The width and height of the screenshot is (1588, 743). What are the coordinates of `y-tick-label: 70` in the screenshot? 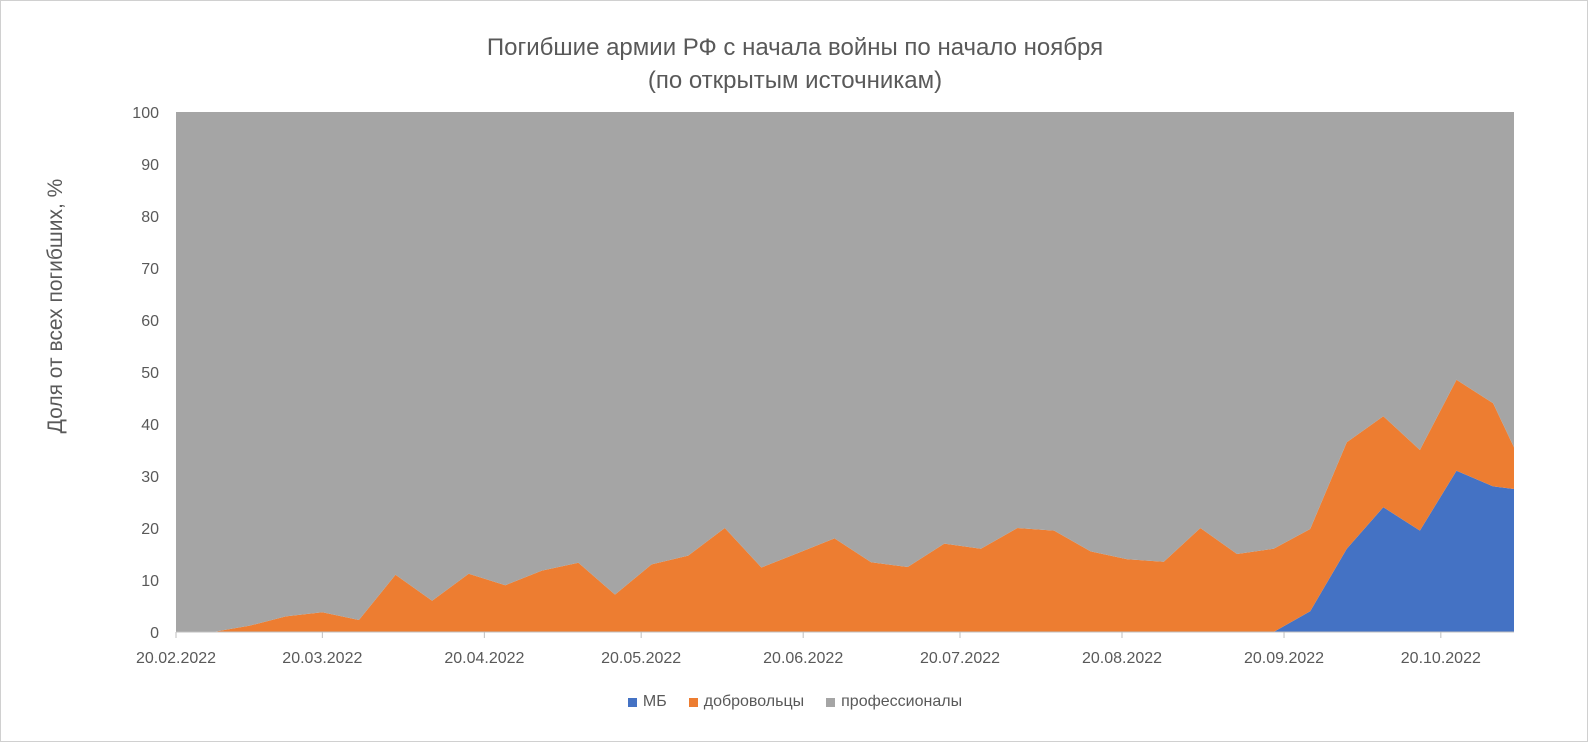 It's located at (150, 269).